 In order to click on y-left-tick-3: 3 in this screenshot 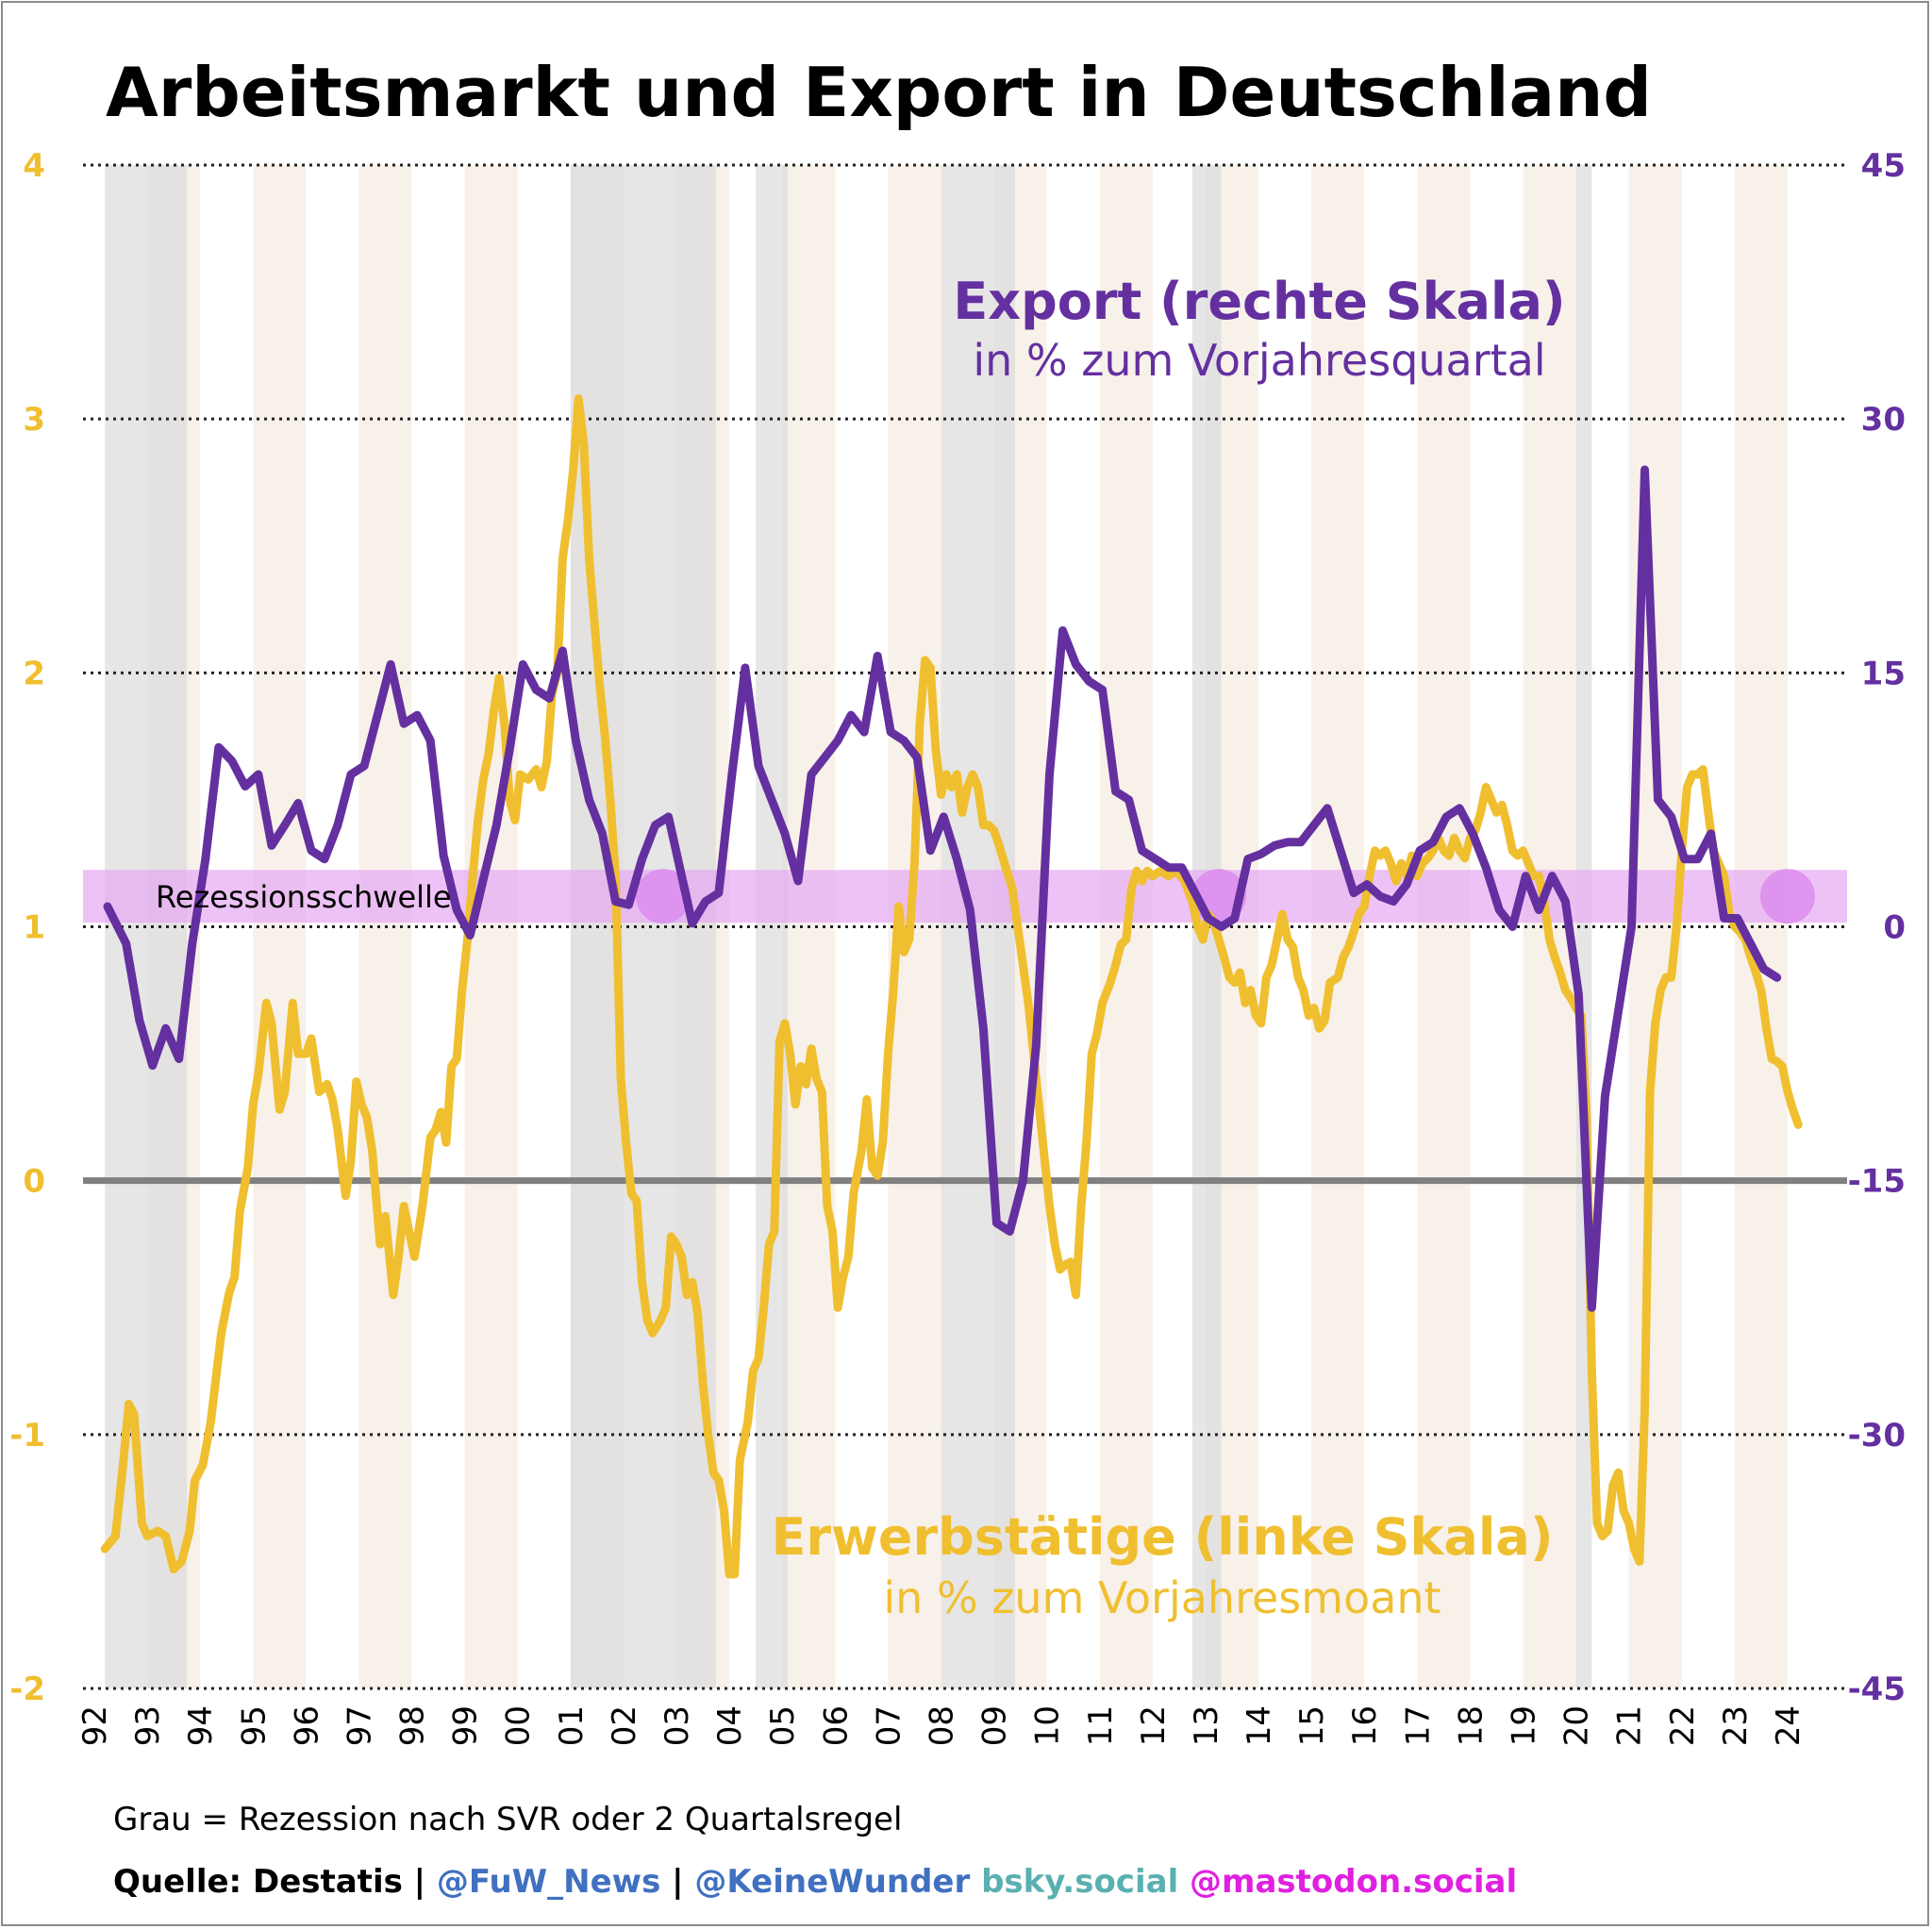, I will do `click(34, 420)`.